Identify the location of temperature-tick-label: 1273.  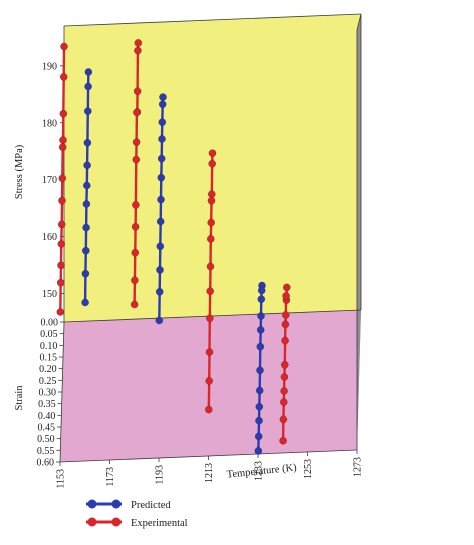
(358, 467).